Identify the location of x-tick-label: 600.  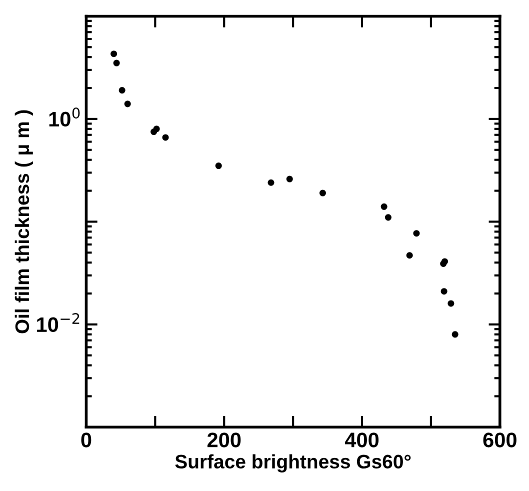
(499, 440).